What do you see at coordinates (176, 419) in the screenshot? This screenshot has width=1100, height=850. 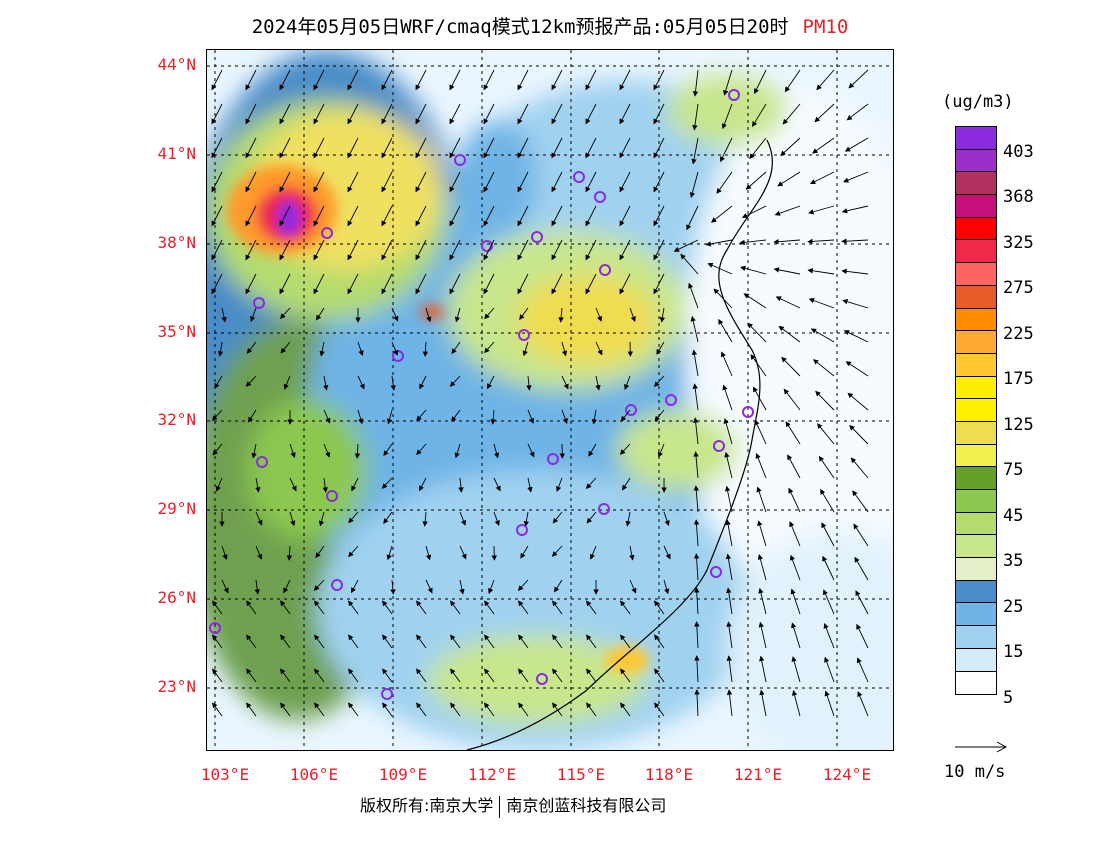 I see `lat-label: 32°N` at bounding box center [176, 419].